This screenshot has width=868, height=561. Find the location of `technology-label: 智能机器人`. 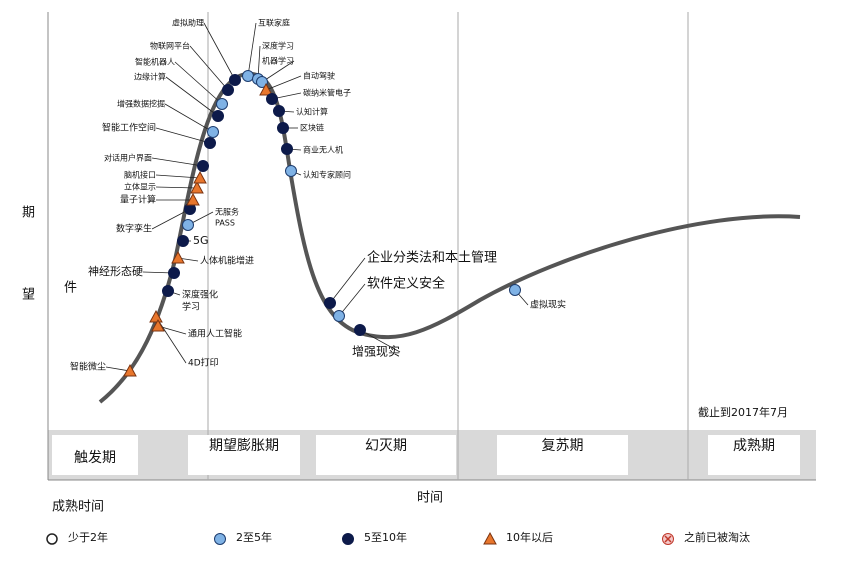

technology-label: 智能机器人 is located at coordinates (155, 62).